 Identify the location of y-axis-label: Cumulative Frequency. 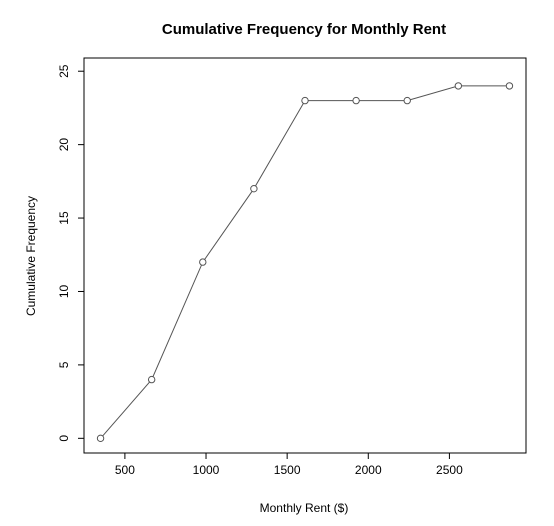
(31, 256).